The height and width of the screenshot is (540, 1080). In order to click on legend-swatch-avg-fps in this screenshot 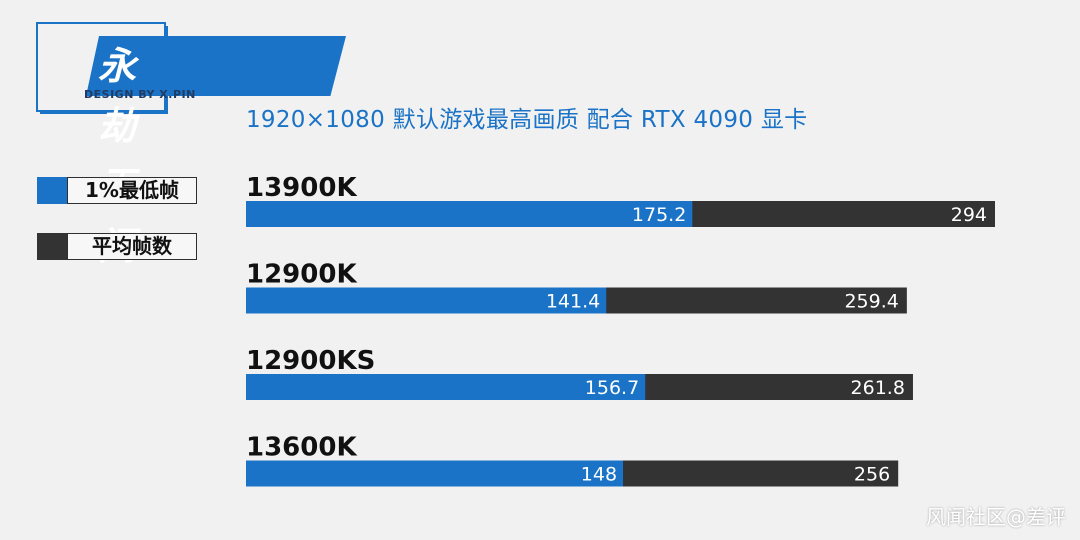, I will do `click(52, 246)`.